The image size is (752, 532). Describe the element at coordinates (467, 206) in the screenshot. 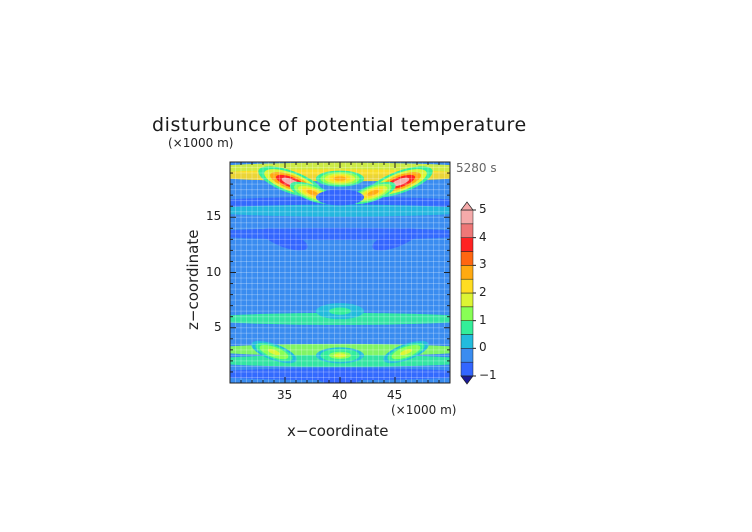

I see `colorbar-extend-max` at that location.